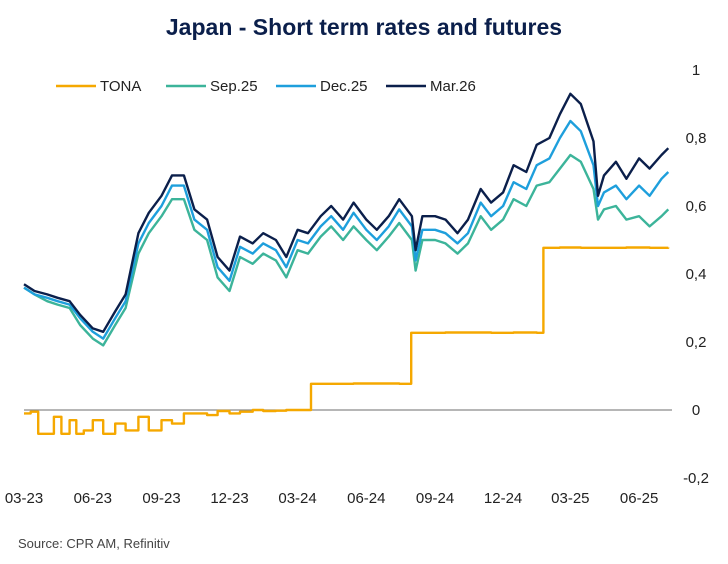 Image resolution: width=728 pixels, height=564 pixels. Describe the element at coordinates (24, 498) in the screenshot. I see `x-tick-label: 03-23` at that location.